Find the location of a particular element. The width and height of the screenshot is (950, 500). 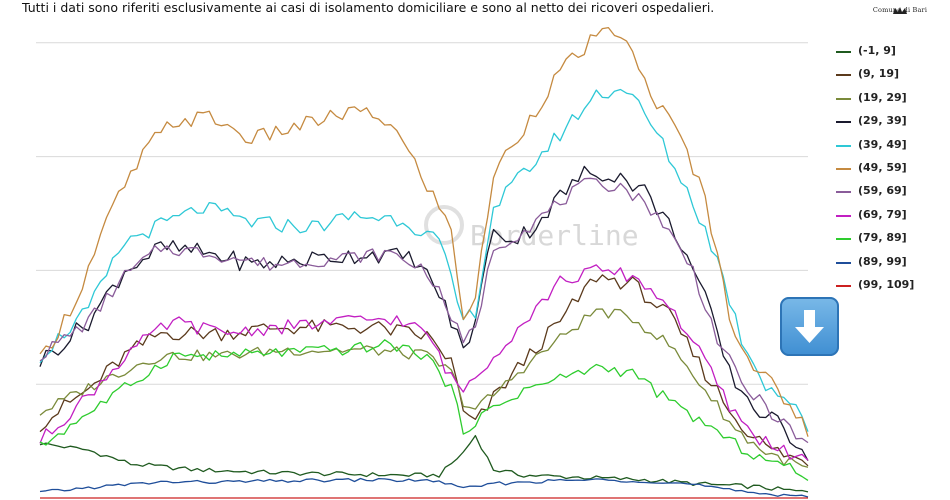

watermark: Borderline is located at coordinates (531, 228).